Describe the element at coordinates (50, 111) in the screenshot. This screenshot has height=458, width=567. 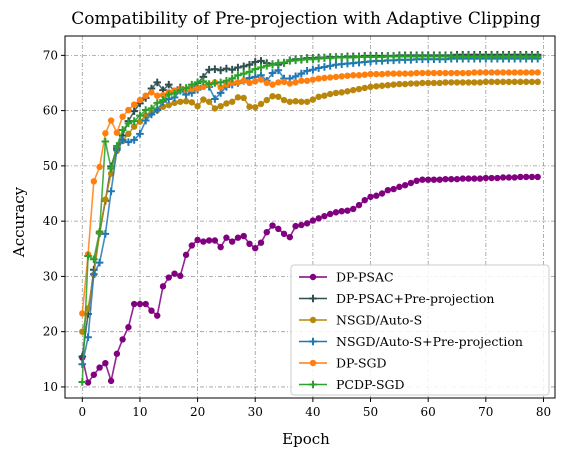
I see `y-tick-label: 60` at that location.